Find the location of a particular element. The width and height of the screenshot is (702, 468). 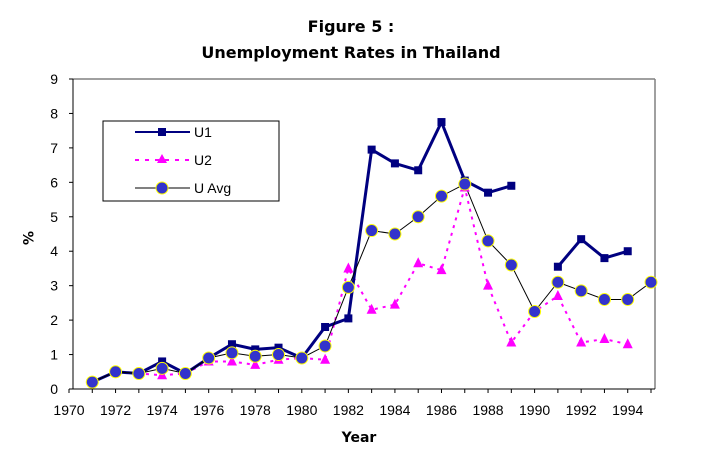

x-tick-label: 1978 is located at coordinates (255, 410).